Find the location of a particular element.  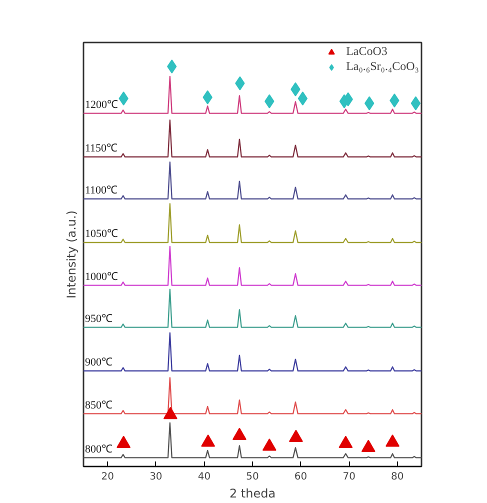

series-label: 850℃ is located at coordinates (98, 405).